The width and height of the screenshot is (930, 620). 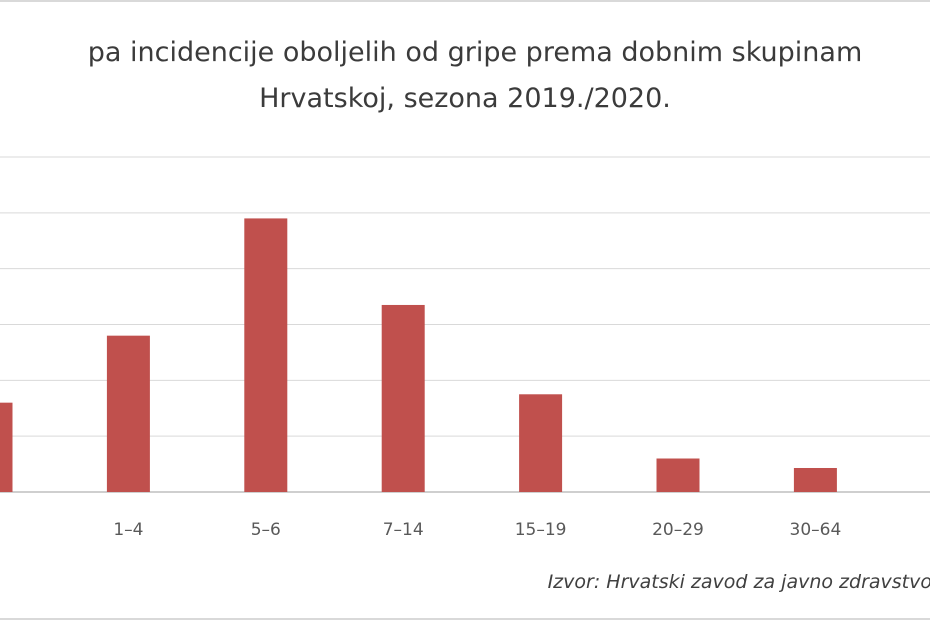 What do you see at coordinates (266, 530) in the screenshot?
I see `x-tick-label: 5–6` at bounding box center [266, 530].